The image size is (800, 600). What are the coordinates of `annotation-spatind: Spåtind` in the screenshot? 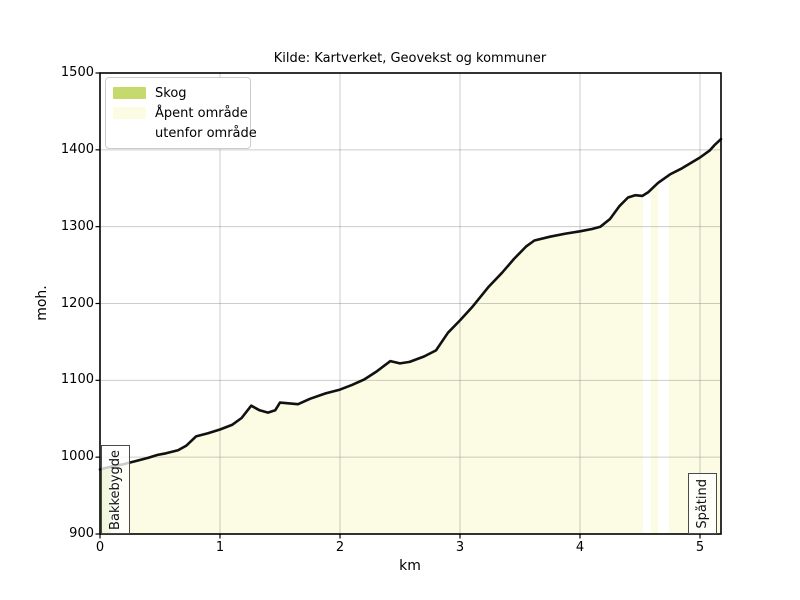 It's located at (702, 503).